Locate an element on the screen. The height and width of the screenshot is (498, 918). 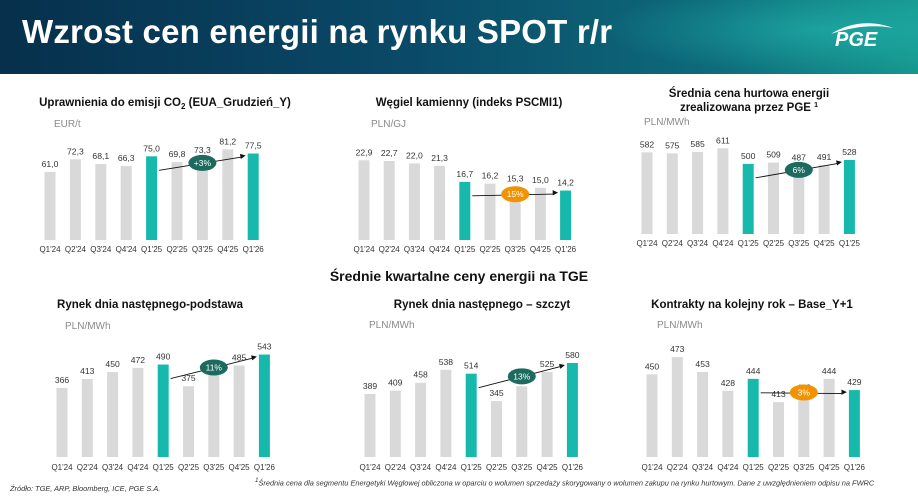
value-label: 458 is located at coordinates (420, 375).